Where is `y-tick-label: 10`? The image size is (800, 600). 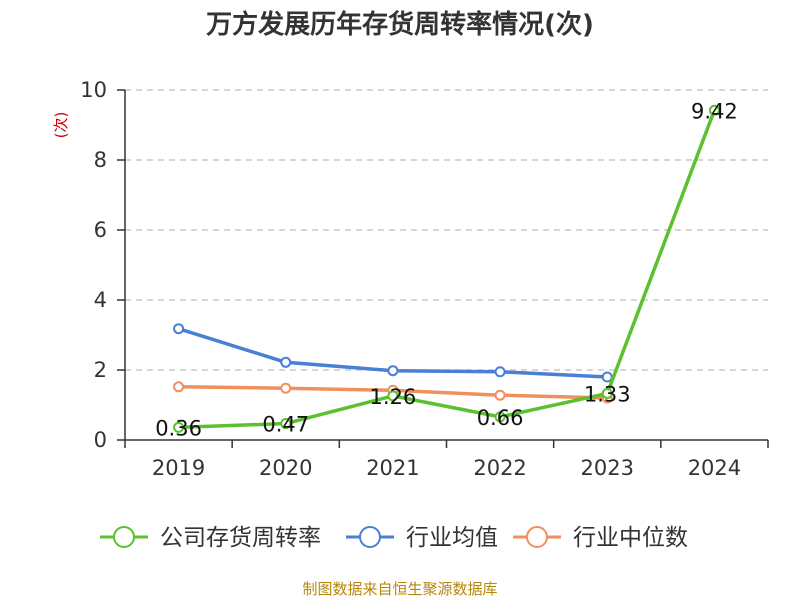
y-tick-label: 10 is located at coordinates (93, 90).